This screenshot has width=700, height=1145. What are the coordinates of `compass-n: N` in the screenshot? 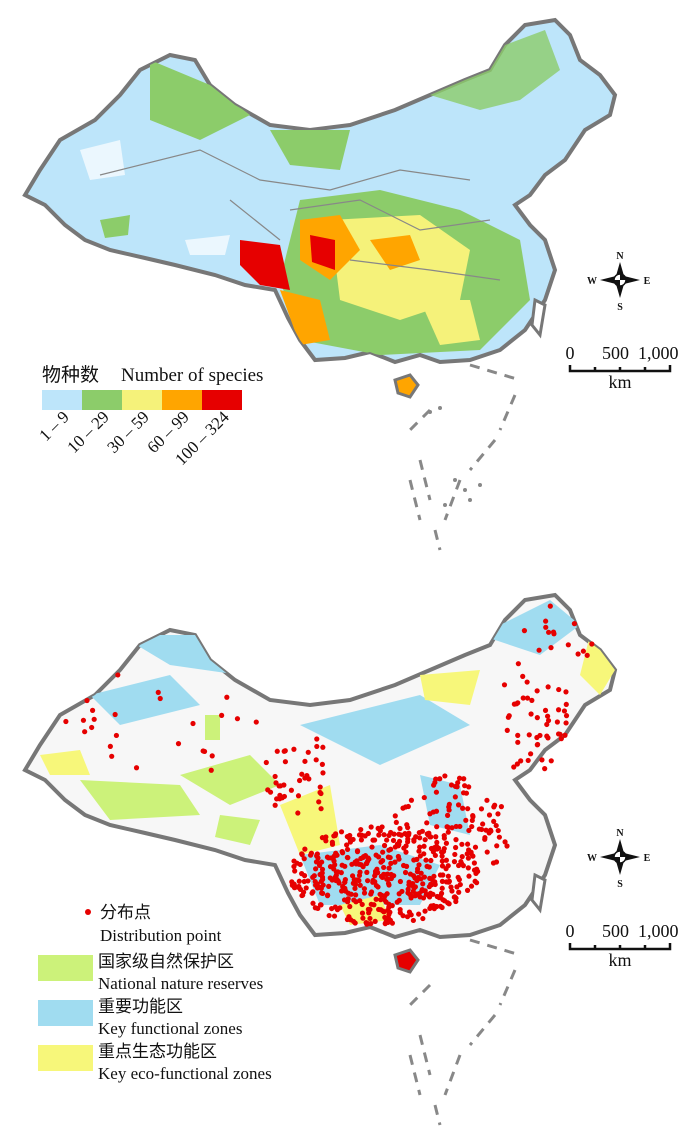 It's located at (620, 833).